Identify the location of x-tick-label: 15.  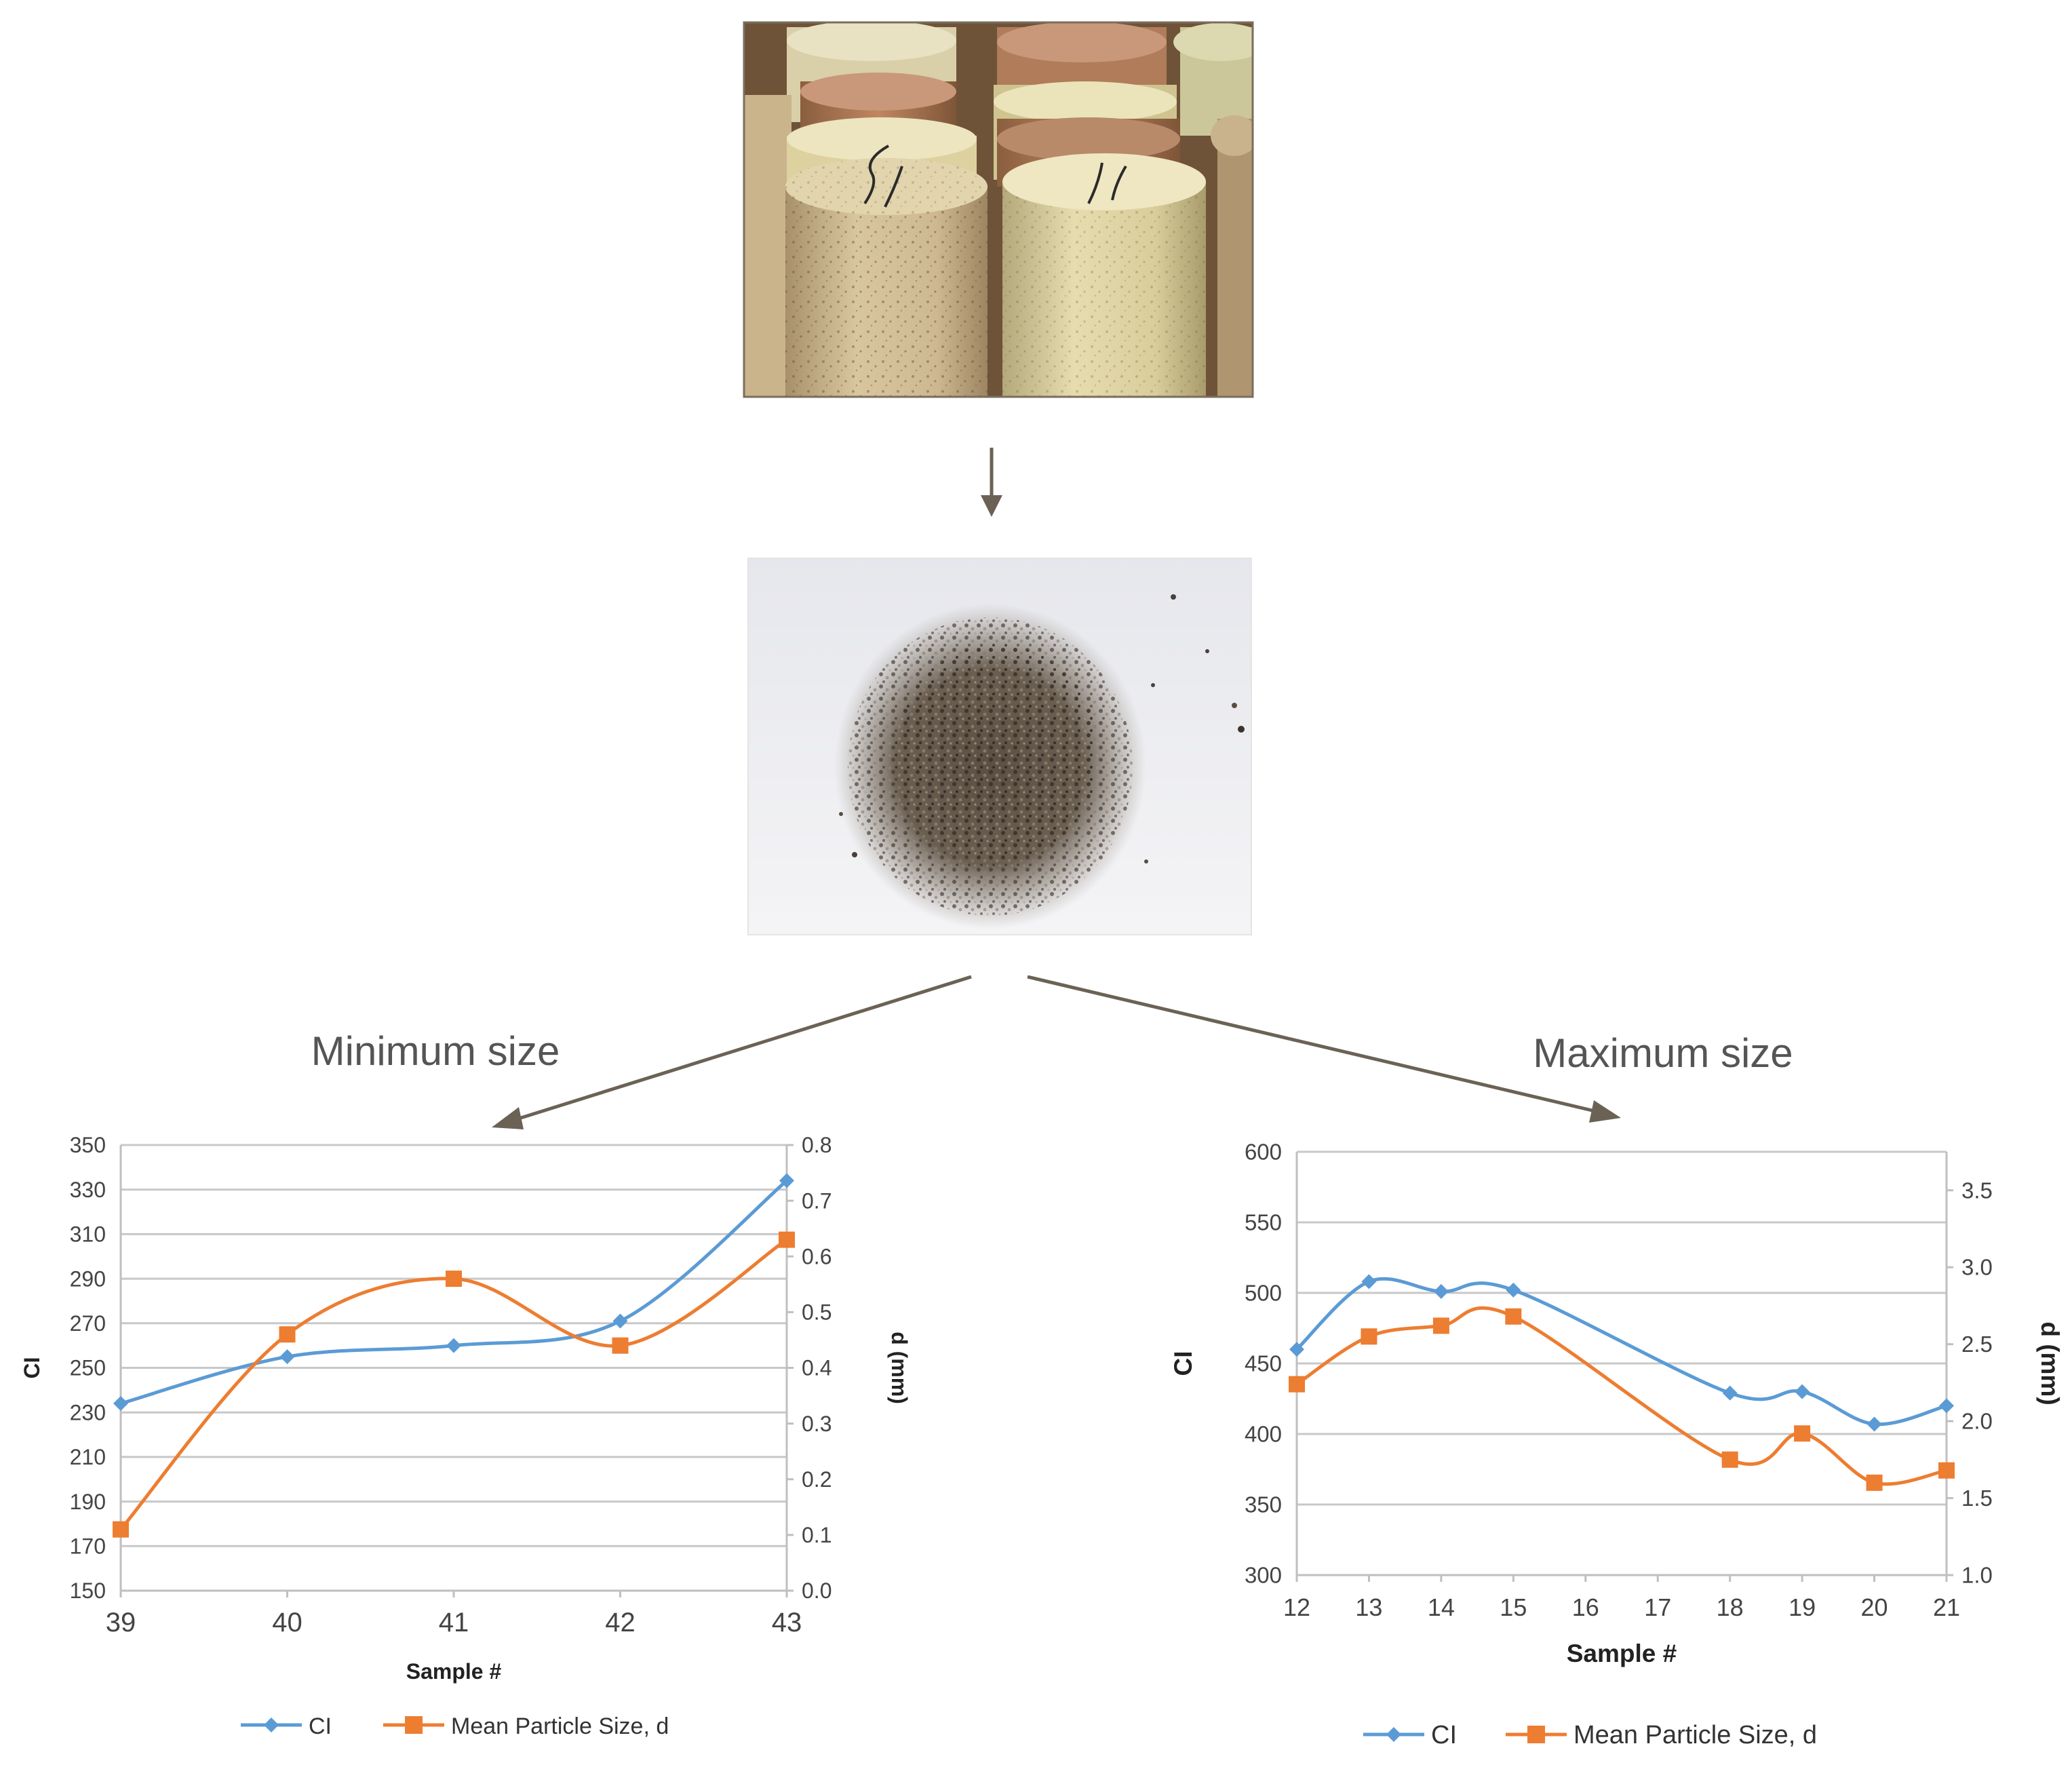
(1513, 1607).